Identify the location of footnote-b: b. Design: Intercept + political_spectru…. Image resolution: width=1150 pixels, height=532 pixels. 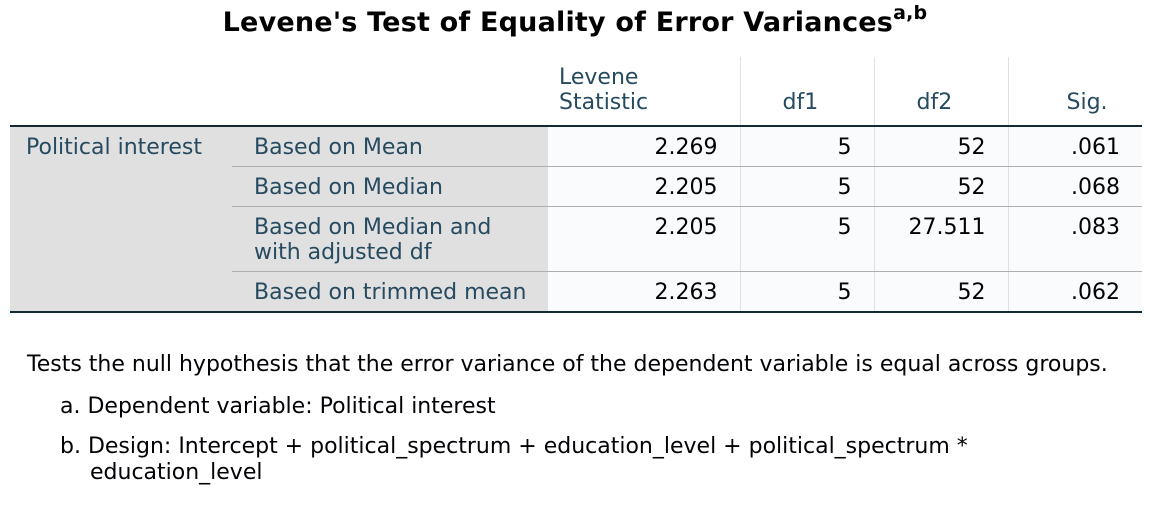
(514, 459).